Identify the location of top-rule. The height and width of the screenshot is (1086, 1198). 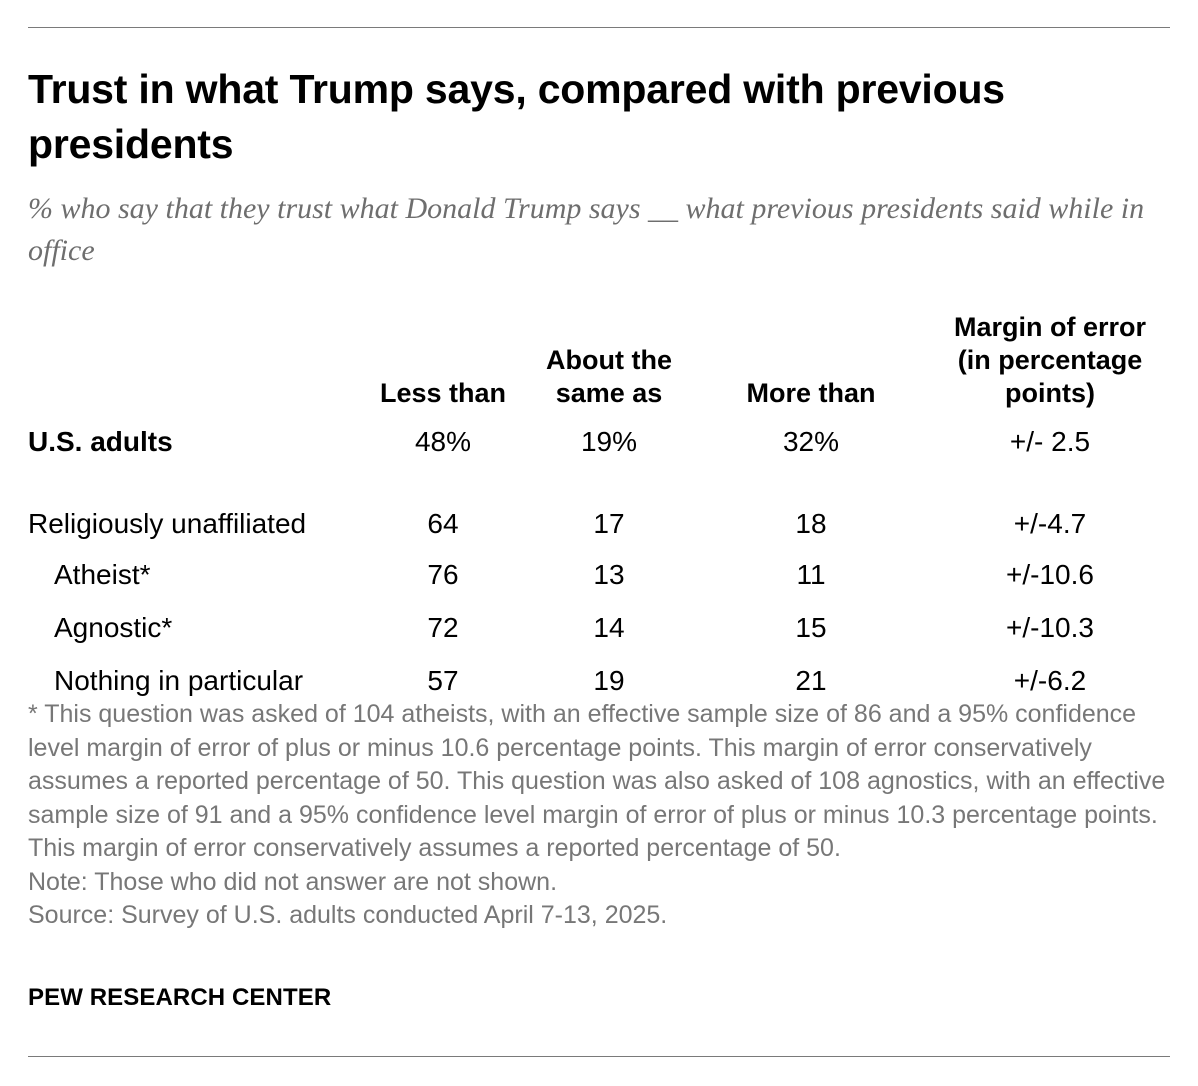
(599, 27).